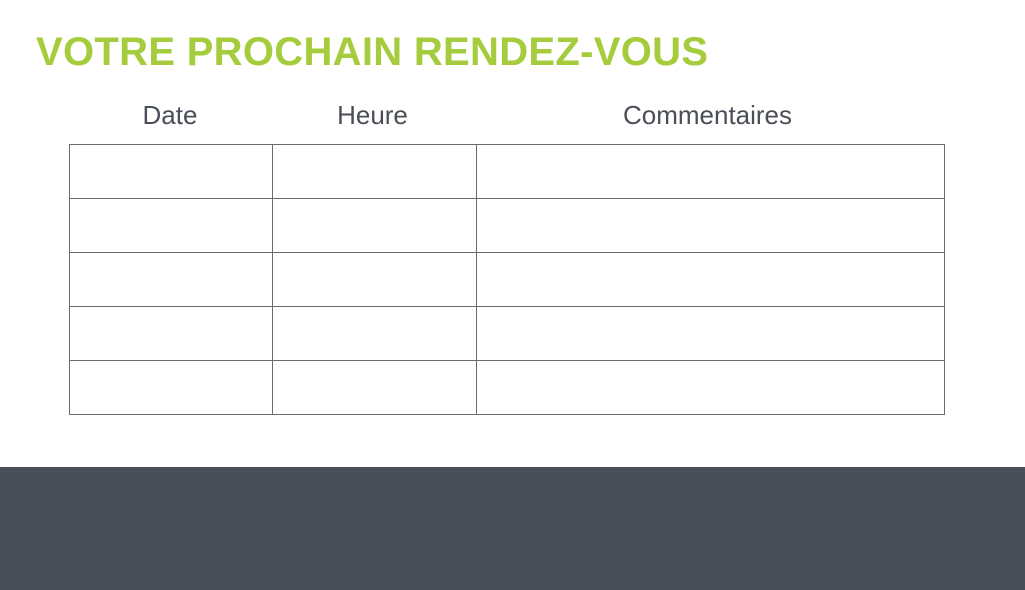  I want to click on column-header-date: Date, so click(170, 115).